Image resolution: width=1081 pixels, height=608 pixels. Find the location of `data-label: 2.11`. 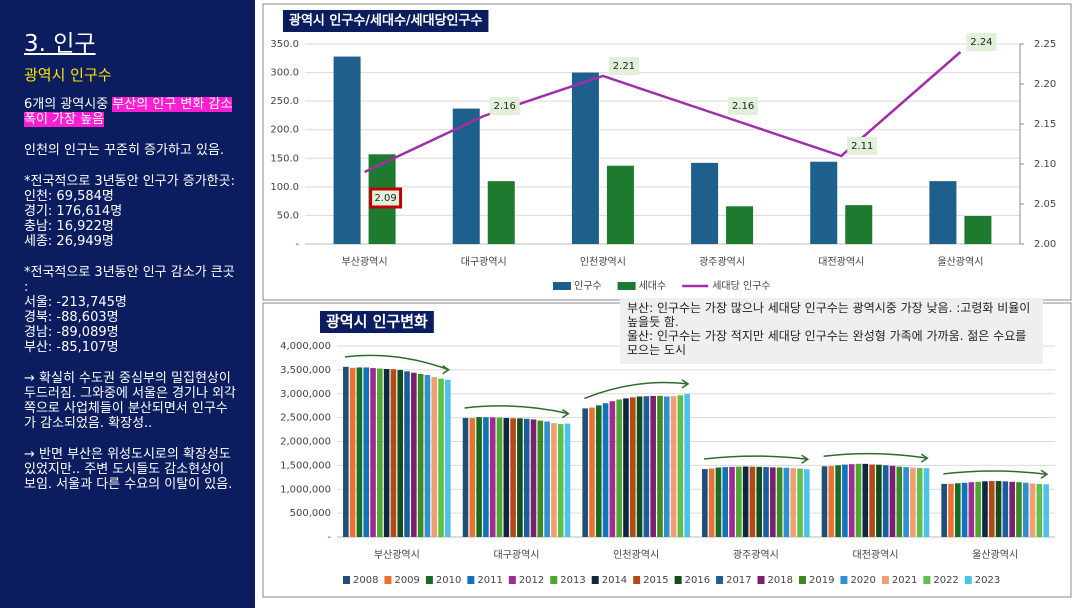

data-label: 2.11 is located at coordinates (862, 146).